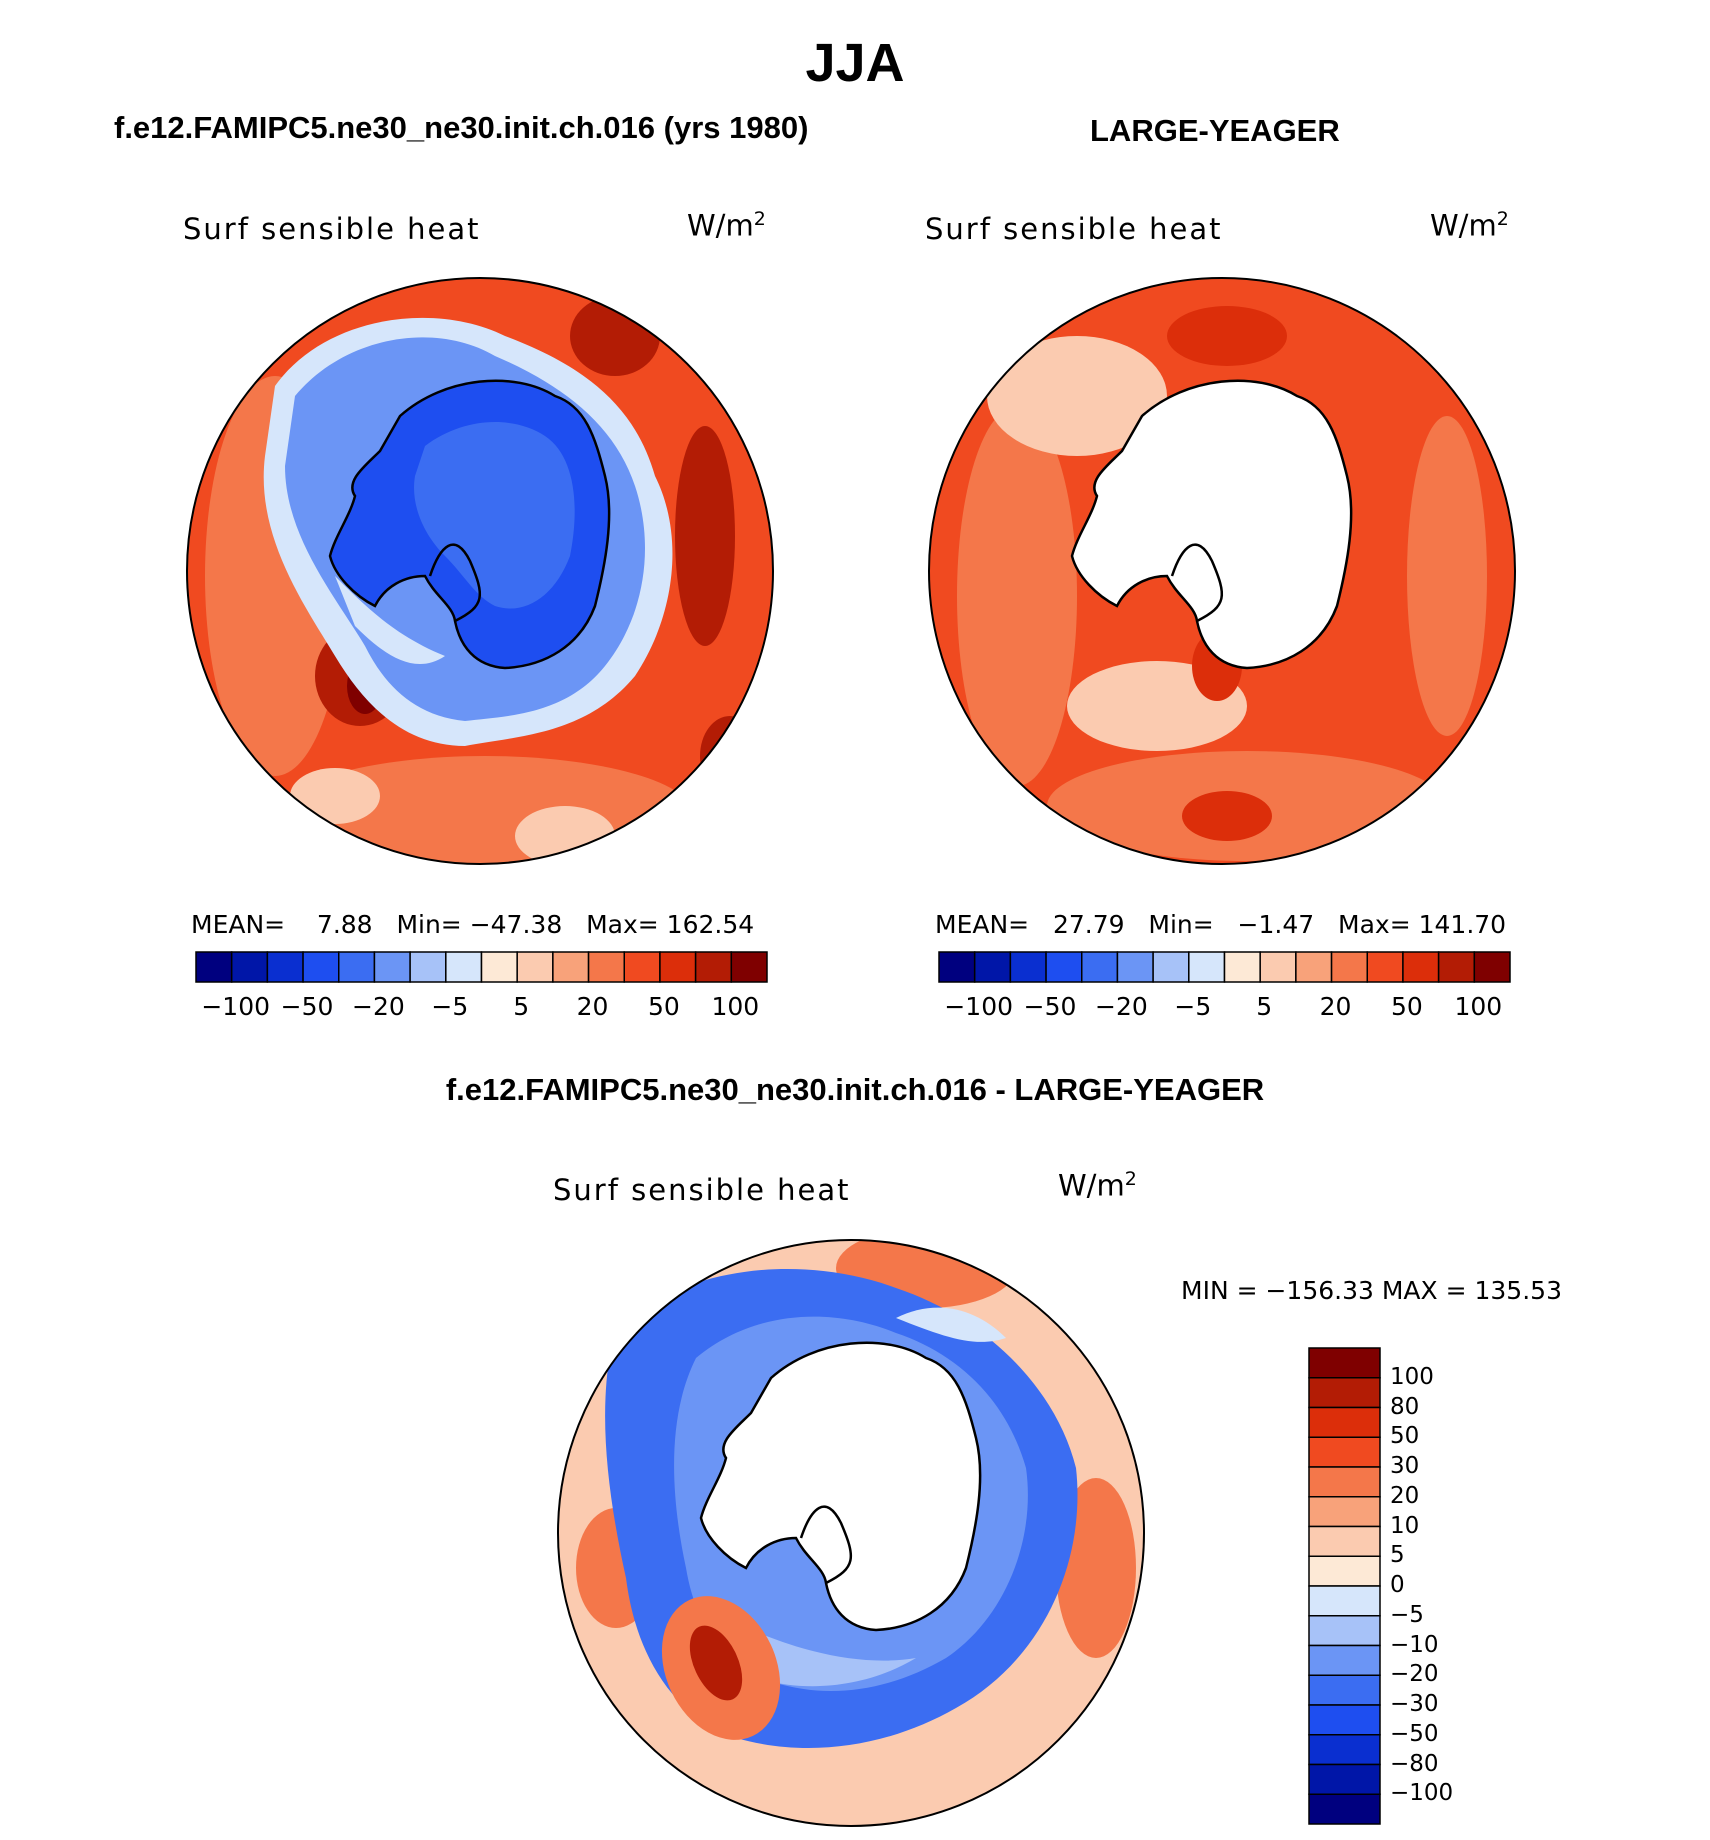  I want to click on difference-variable-label: Surf sensible heat, so click(702, 1190).